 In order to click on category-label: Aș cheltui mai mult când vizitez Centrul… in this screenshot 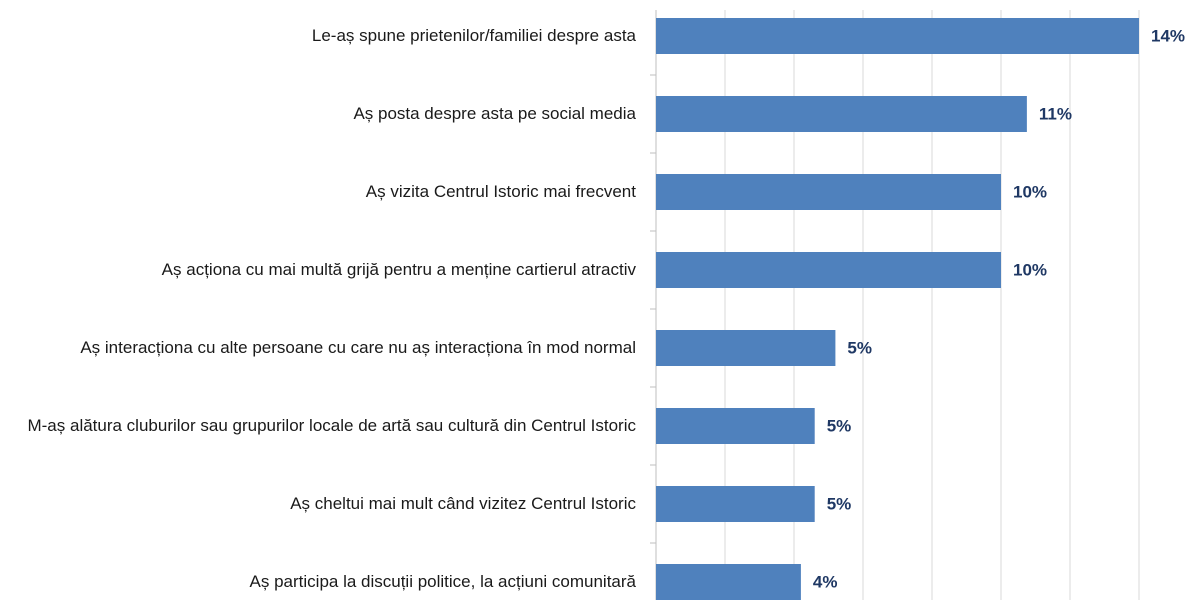, I will do `click(463, 503)`.